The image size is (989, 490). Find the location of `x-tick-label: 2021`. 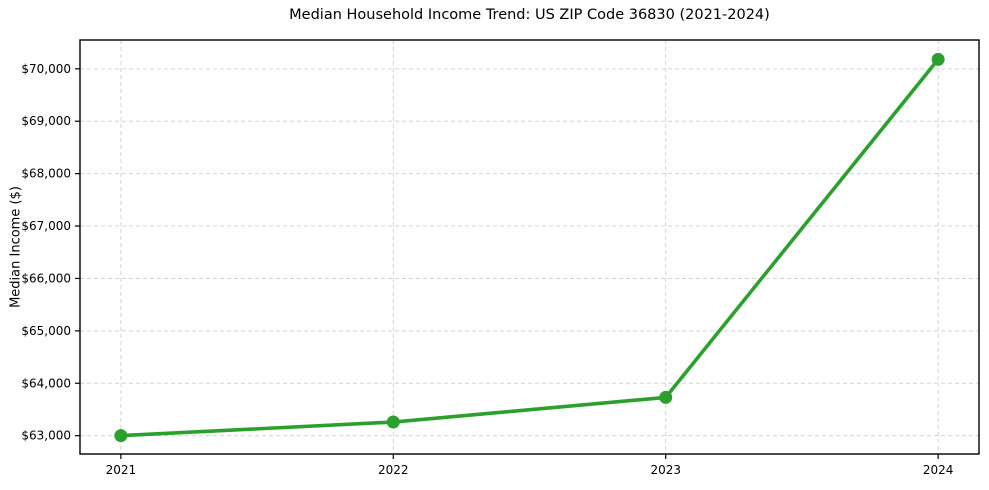

x-tick-label: 2021 is located at coordinates (121, 470).